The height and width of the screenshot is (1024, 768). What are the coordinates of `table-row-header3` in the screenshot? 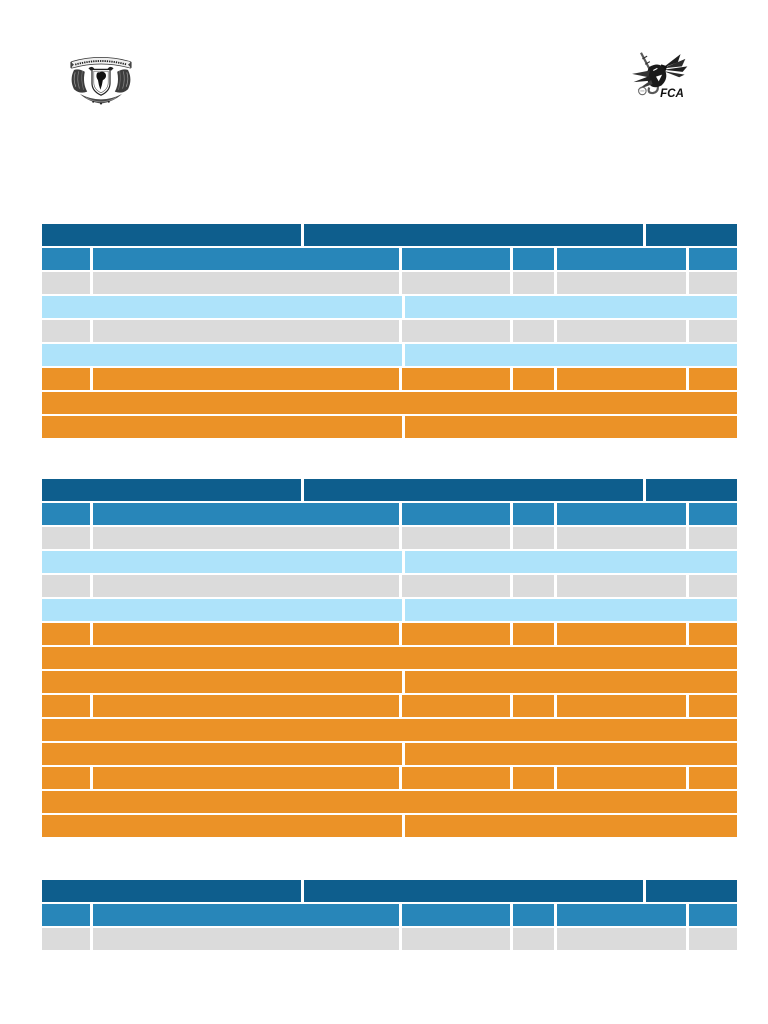 It's located at (389, 235).